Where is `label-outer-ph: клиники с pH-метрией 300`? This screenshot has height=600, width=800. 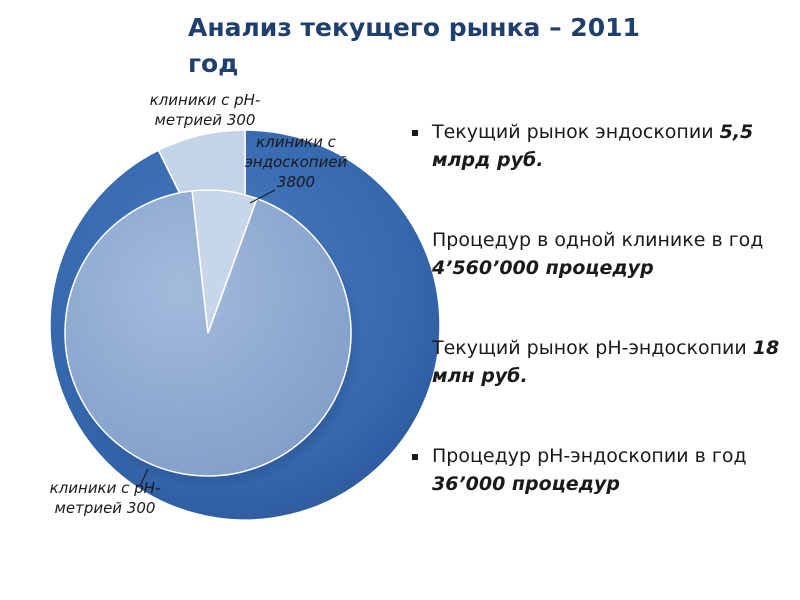 label-outer-ph: клиники с pH-метрией 300 is located at coordinates (205, 110).